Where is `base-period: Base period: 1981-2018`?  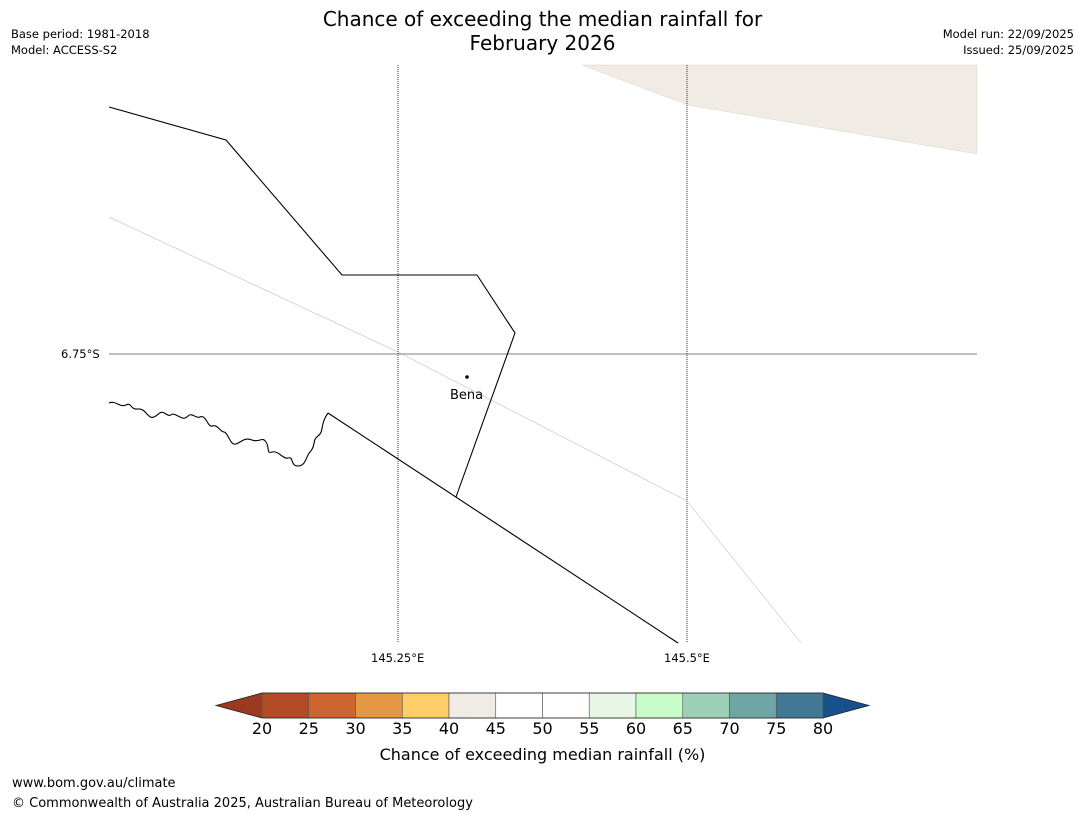
base-period: Base period: 1981-2018 is located at coordinates (80, 34).